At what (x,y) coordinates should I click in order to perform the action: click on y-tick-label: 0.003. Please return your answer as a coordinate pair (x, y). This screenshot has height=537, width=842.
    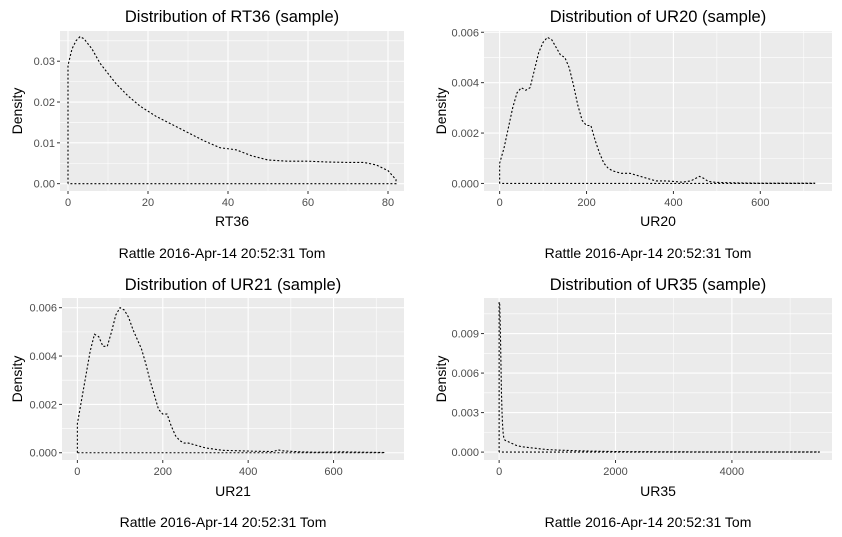
    Looking at the image, I should click on (465, 414).